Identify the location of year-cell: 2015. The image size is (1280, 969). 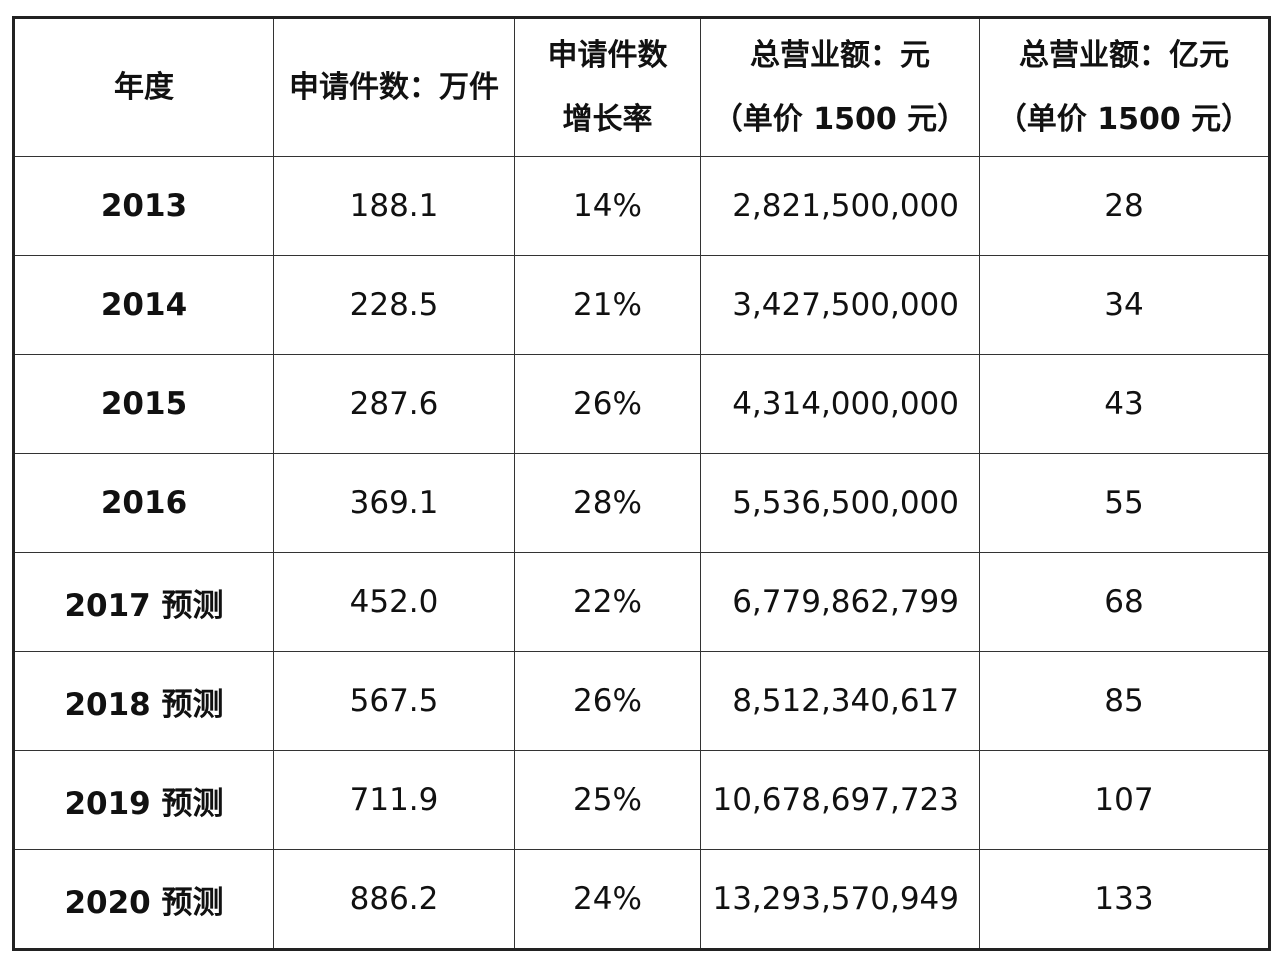
(143, 404).